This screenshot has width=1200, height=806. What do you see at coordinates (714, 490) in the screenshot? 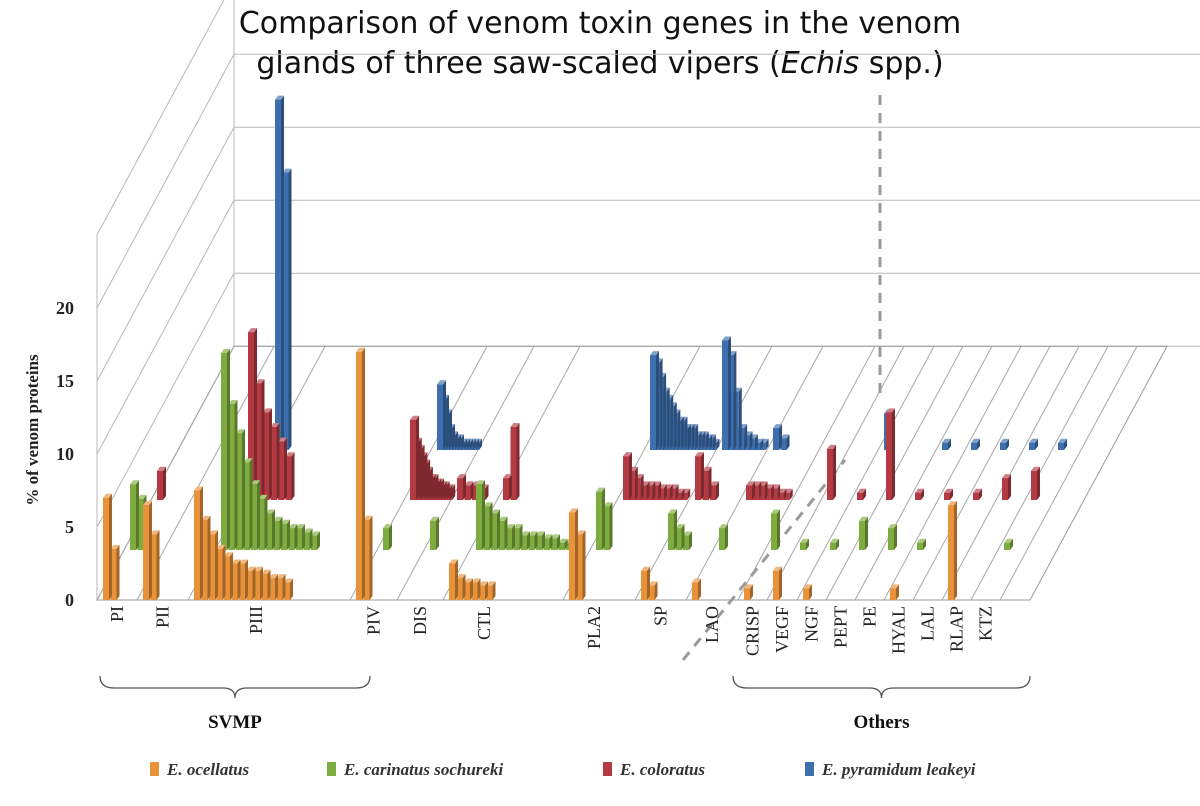
I see `bar-e-coloratus-sp` at bounding box center [714, 490].